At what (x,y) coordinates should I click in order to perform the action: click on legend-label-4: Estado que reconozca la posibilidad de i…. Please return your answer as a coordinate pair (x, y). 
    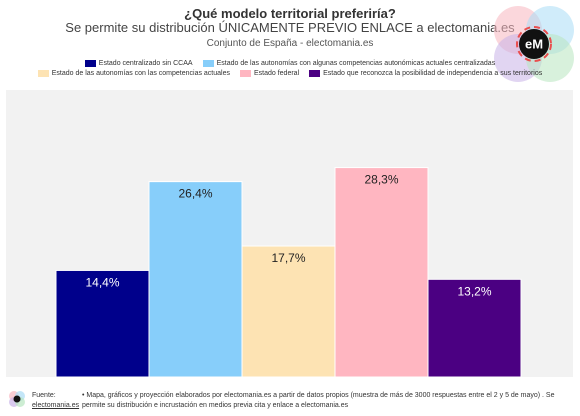
    Looking at the image, I should click on (432, 73).